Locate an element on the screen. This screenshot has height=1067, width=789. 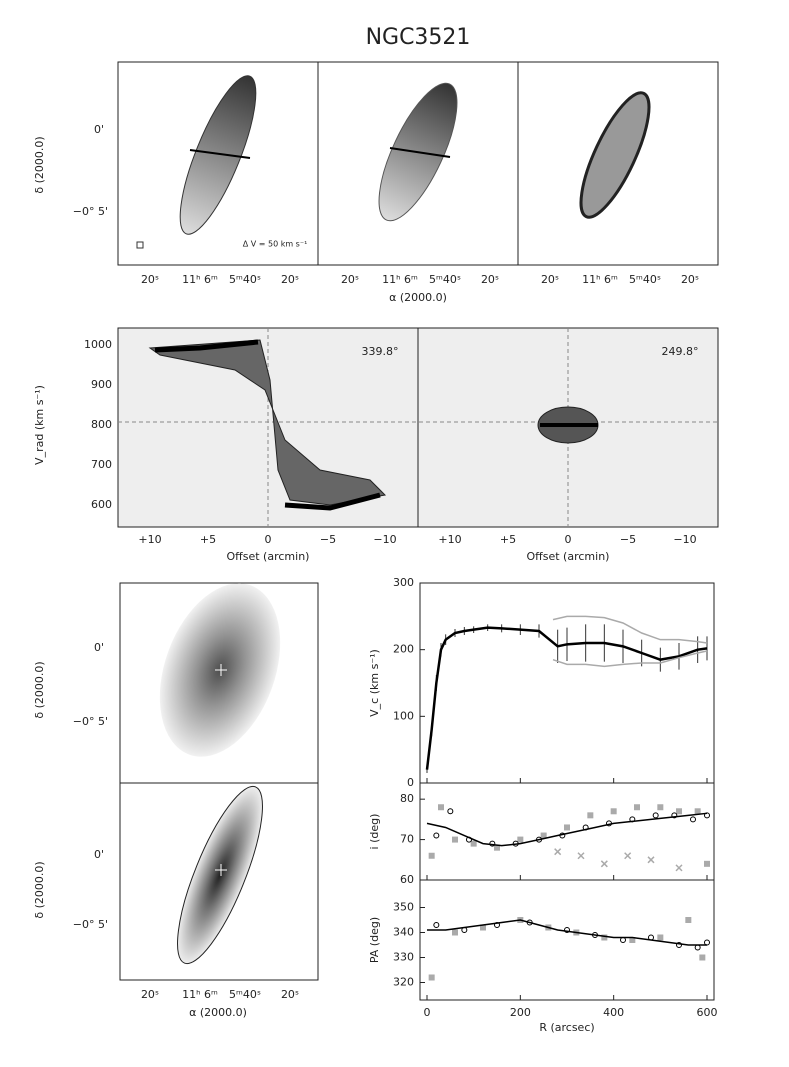
y-tick-label: 0 is located at coordinates (410, 782).